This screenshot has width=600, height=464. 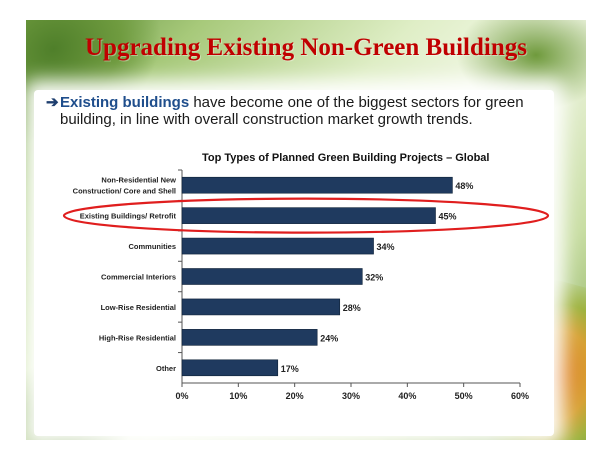 What do you see at coordinates (138, 277) in the screenshot?
I see `category-label: Commercial Interiors` at bounding box center [138, 277].